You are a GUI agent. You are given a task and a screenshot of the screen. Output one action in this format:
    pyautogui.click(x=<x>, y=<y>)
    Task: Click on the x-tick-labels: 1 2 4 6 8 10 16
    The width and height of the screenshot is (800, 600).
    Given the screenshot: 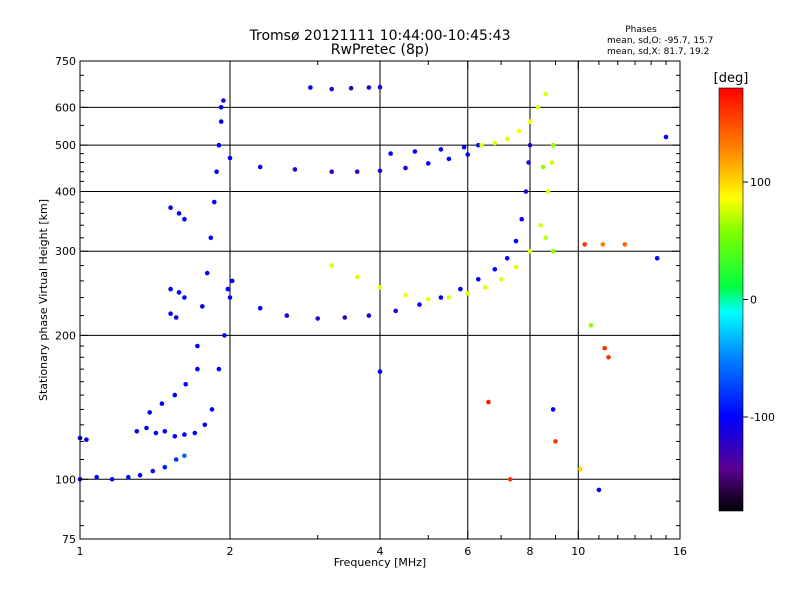 What is the action you would take?
    pyautogui.click(x=382, y=551)
    